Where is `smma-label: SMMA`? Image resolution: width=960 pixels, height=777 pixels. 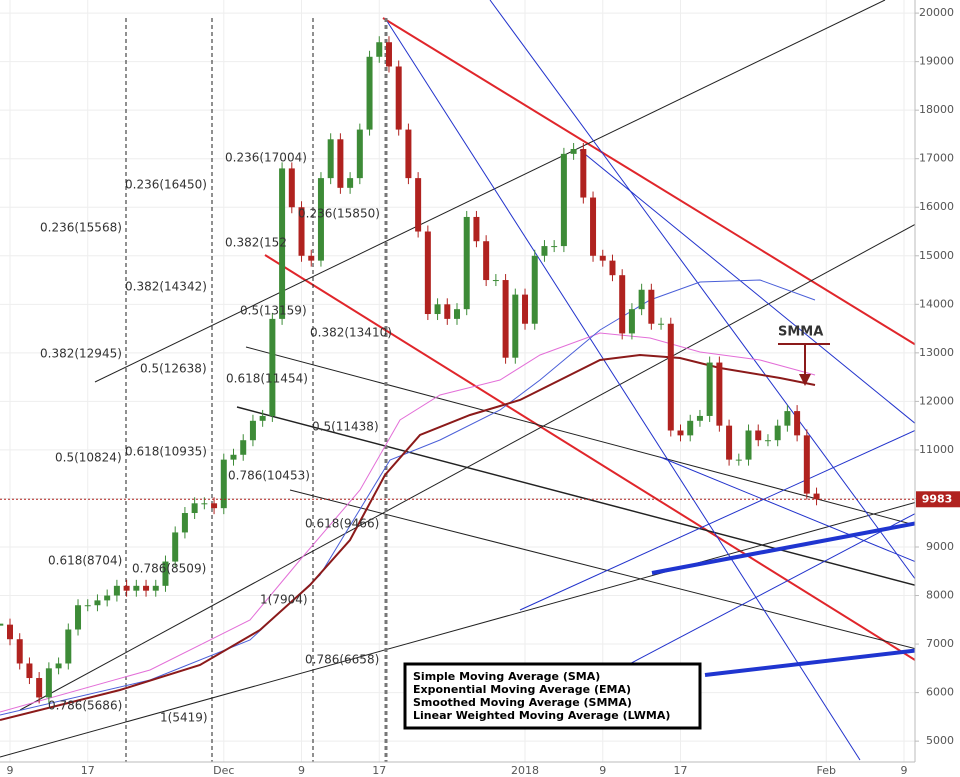 smma-label: SMMA is located at coordinates (800, 332).